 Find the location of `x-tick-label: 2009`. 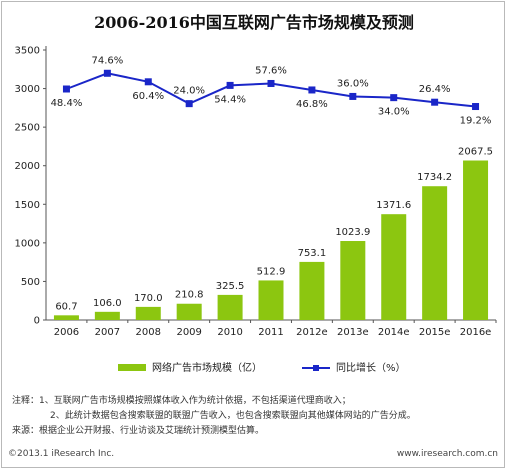

x-tick-label: 2009 is located at coordinates (188, 332).